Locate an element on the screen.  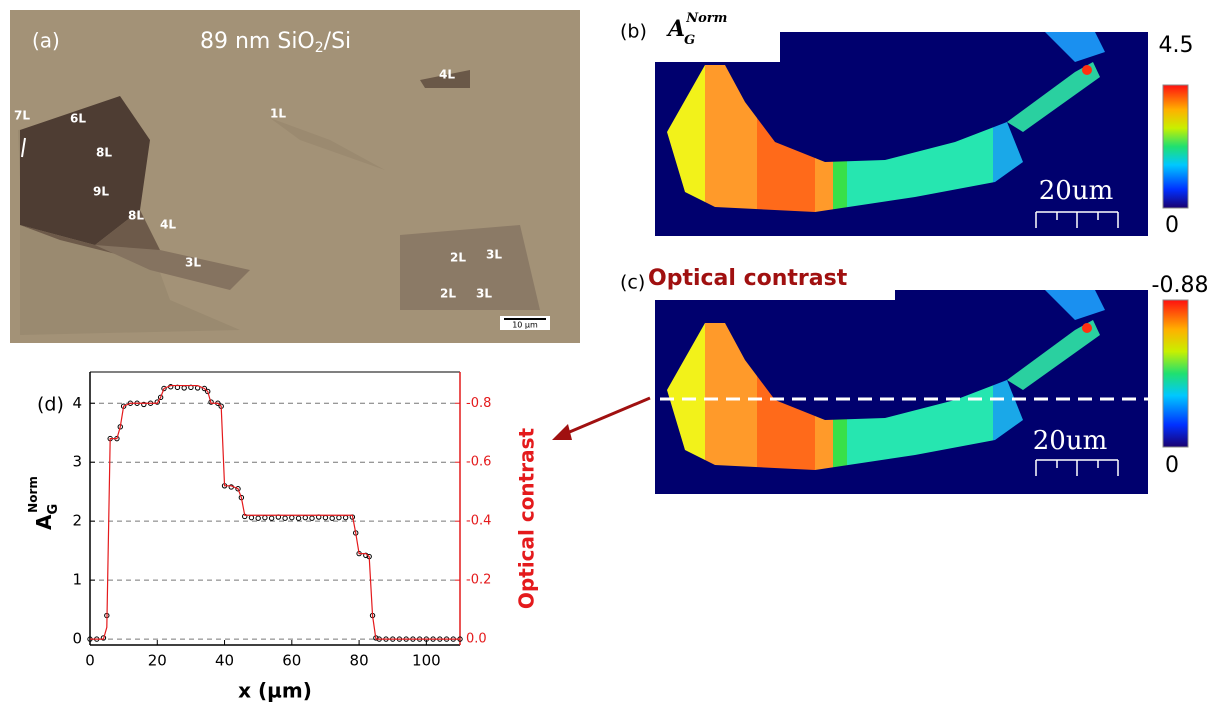
y2-axis-title: Optical contrast is located at coordinates (527, 519).